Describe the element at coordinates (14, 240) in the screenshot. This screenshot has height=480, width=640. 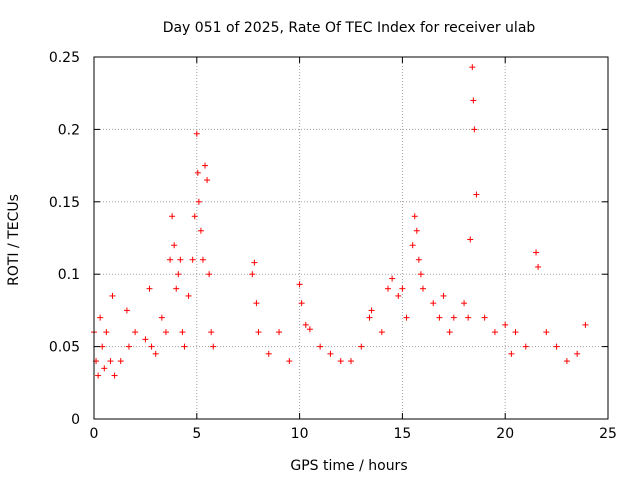
I see `y-axis-label: ROTI / TECUs` at that location.